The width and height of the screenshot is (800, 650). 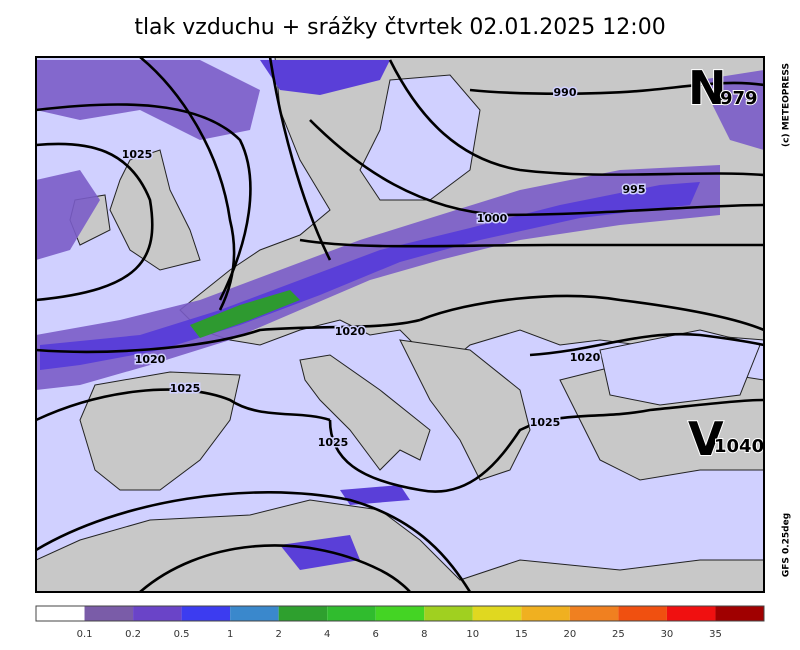 What do you see at coordinates (424, 634) in the screenshot?
I see `legend-label: 8` at bounding box center [424, 634].